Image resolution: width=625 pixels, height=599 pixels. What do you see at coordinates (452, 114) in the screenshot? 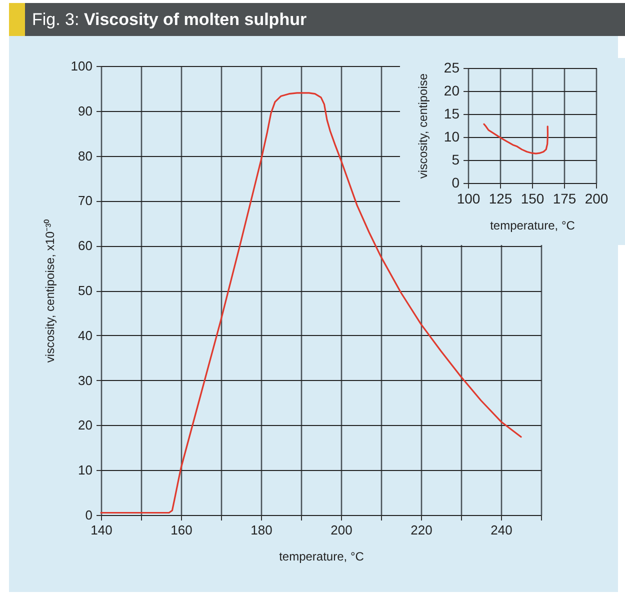
I see `y-tick-label: 15` at bounding box center [452, 114].